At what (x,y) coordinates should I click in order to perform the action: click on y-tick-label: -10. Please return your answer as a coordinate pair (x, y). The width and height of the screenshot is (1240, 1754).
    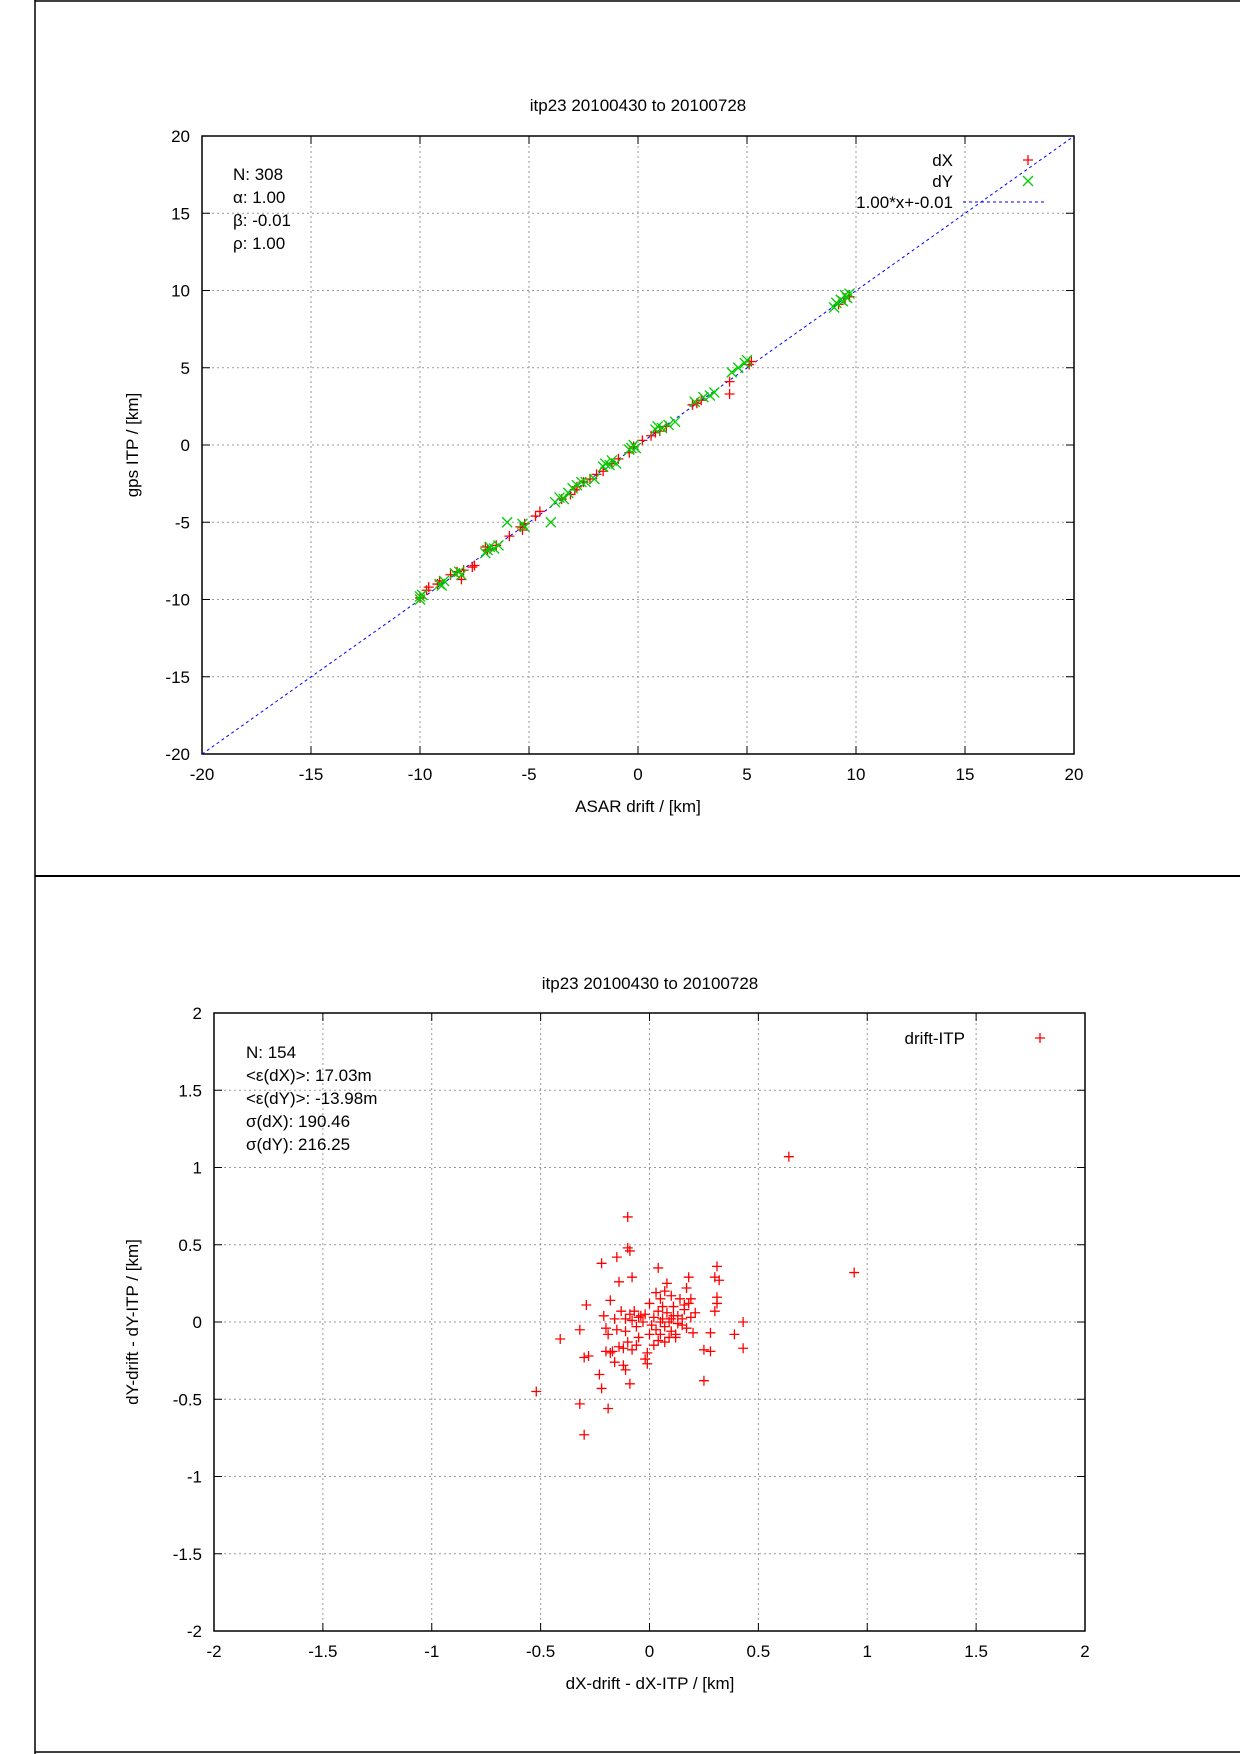
    Looking at the image, I should click on (177, 600).